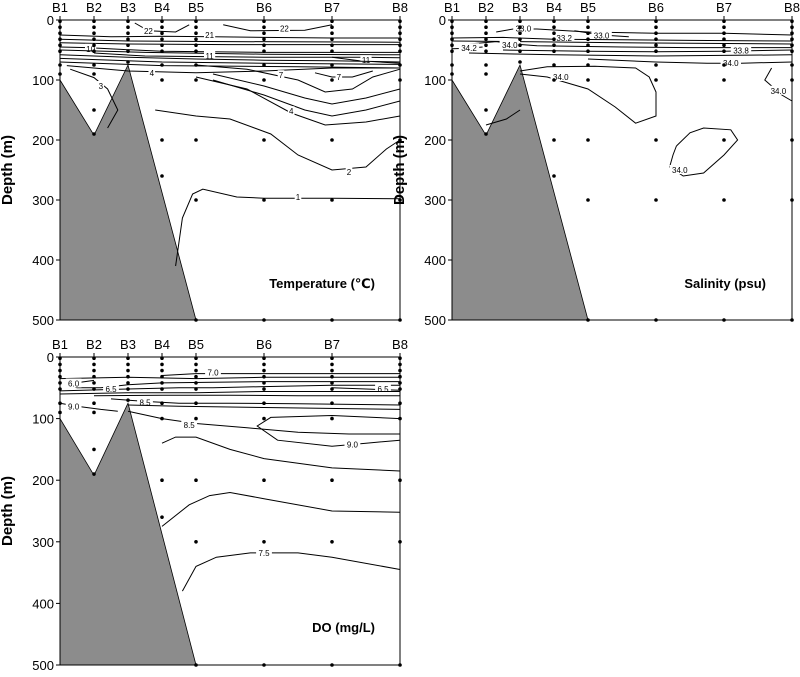 Image resolution: width=800 pixels, height=677 pixels. I want to click on contour-label: 33.0, so click(524, 28).